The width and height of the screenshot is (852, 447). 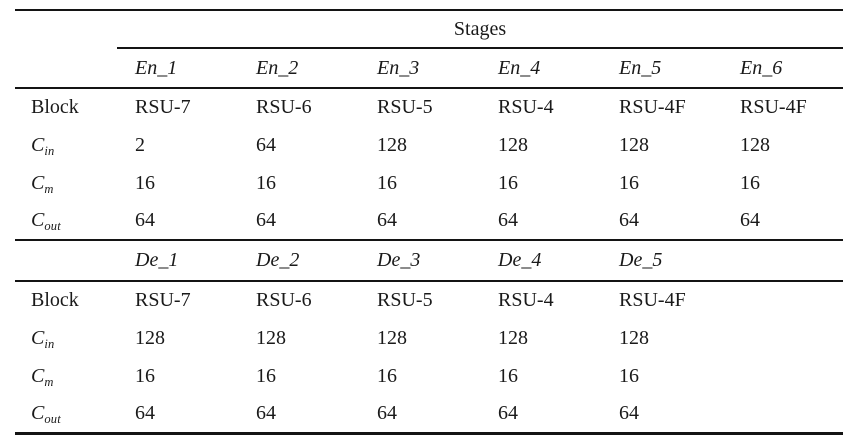 I want to click on stages-header-row: Stages, so click(x=429, y=29).